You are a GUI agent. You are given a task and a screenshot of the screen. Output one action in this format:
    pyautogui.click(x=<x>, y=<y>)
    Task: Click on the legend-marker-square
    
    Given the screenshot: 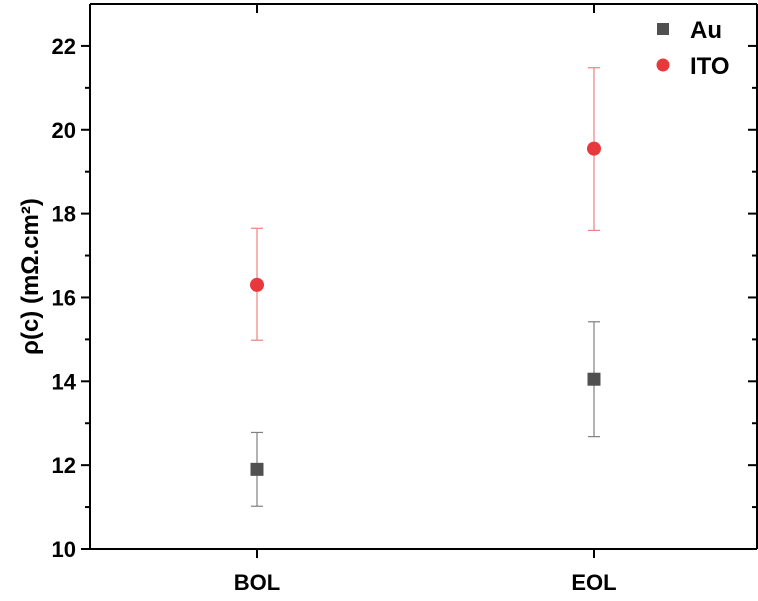 What is the action you would take?
    pyautogui.click(x=663, y=29)
    